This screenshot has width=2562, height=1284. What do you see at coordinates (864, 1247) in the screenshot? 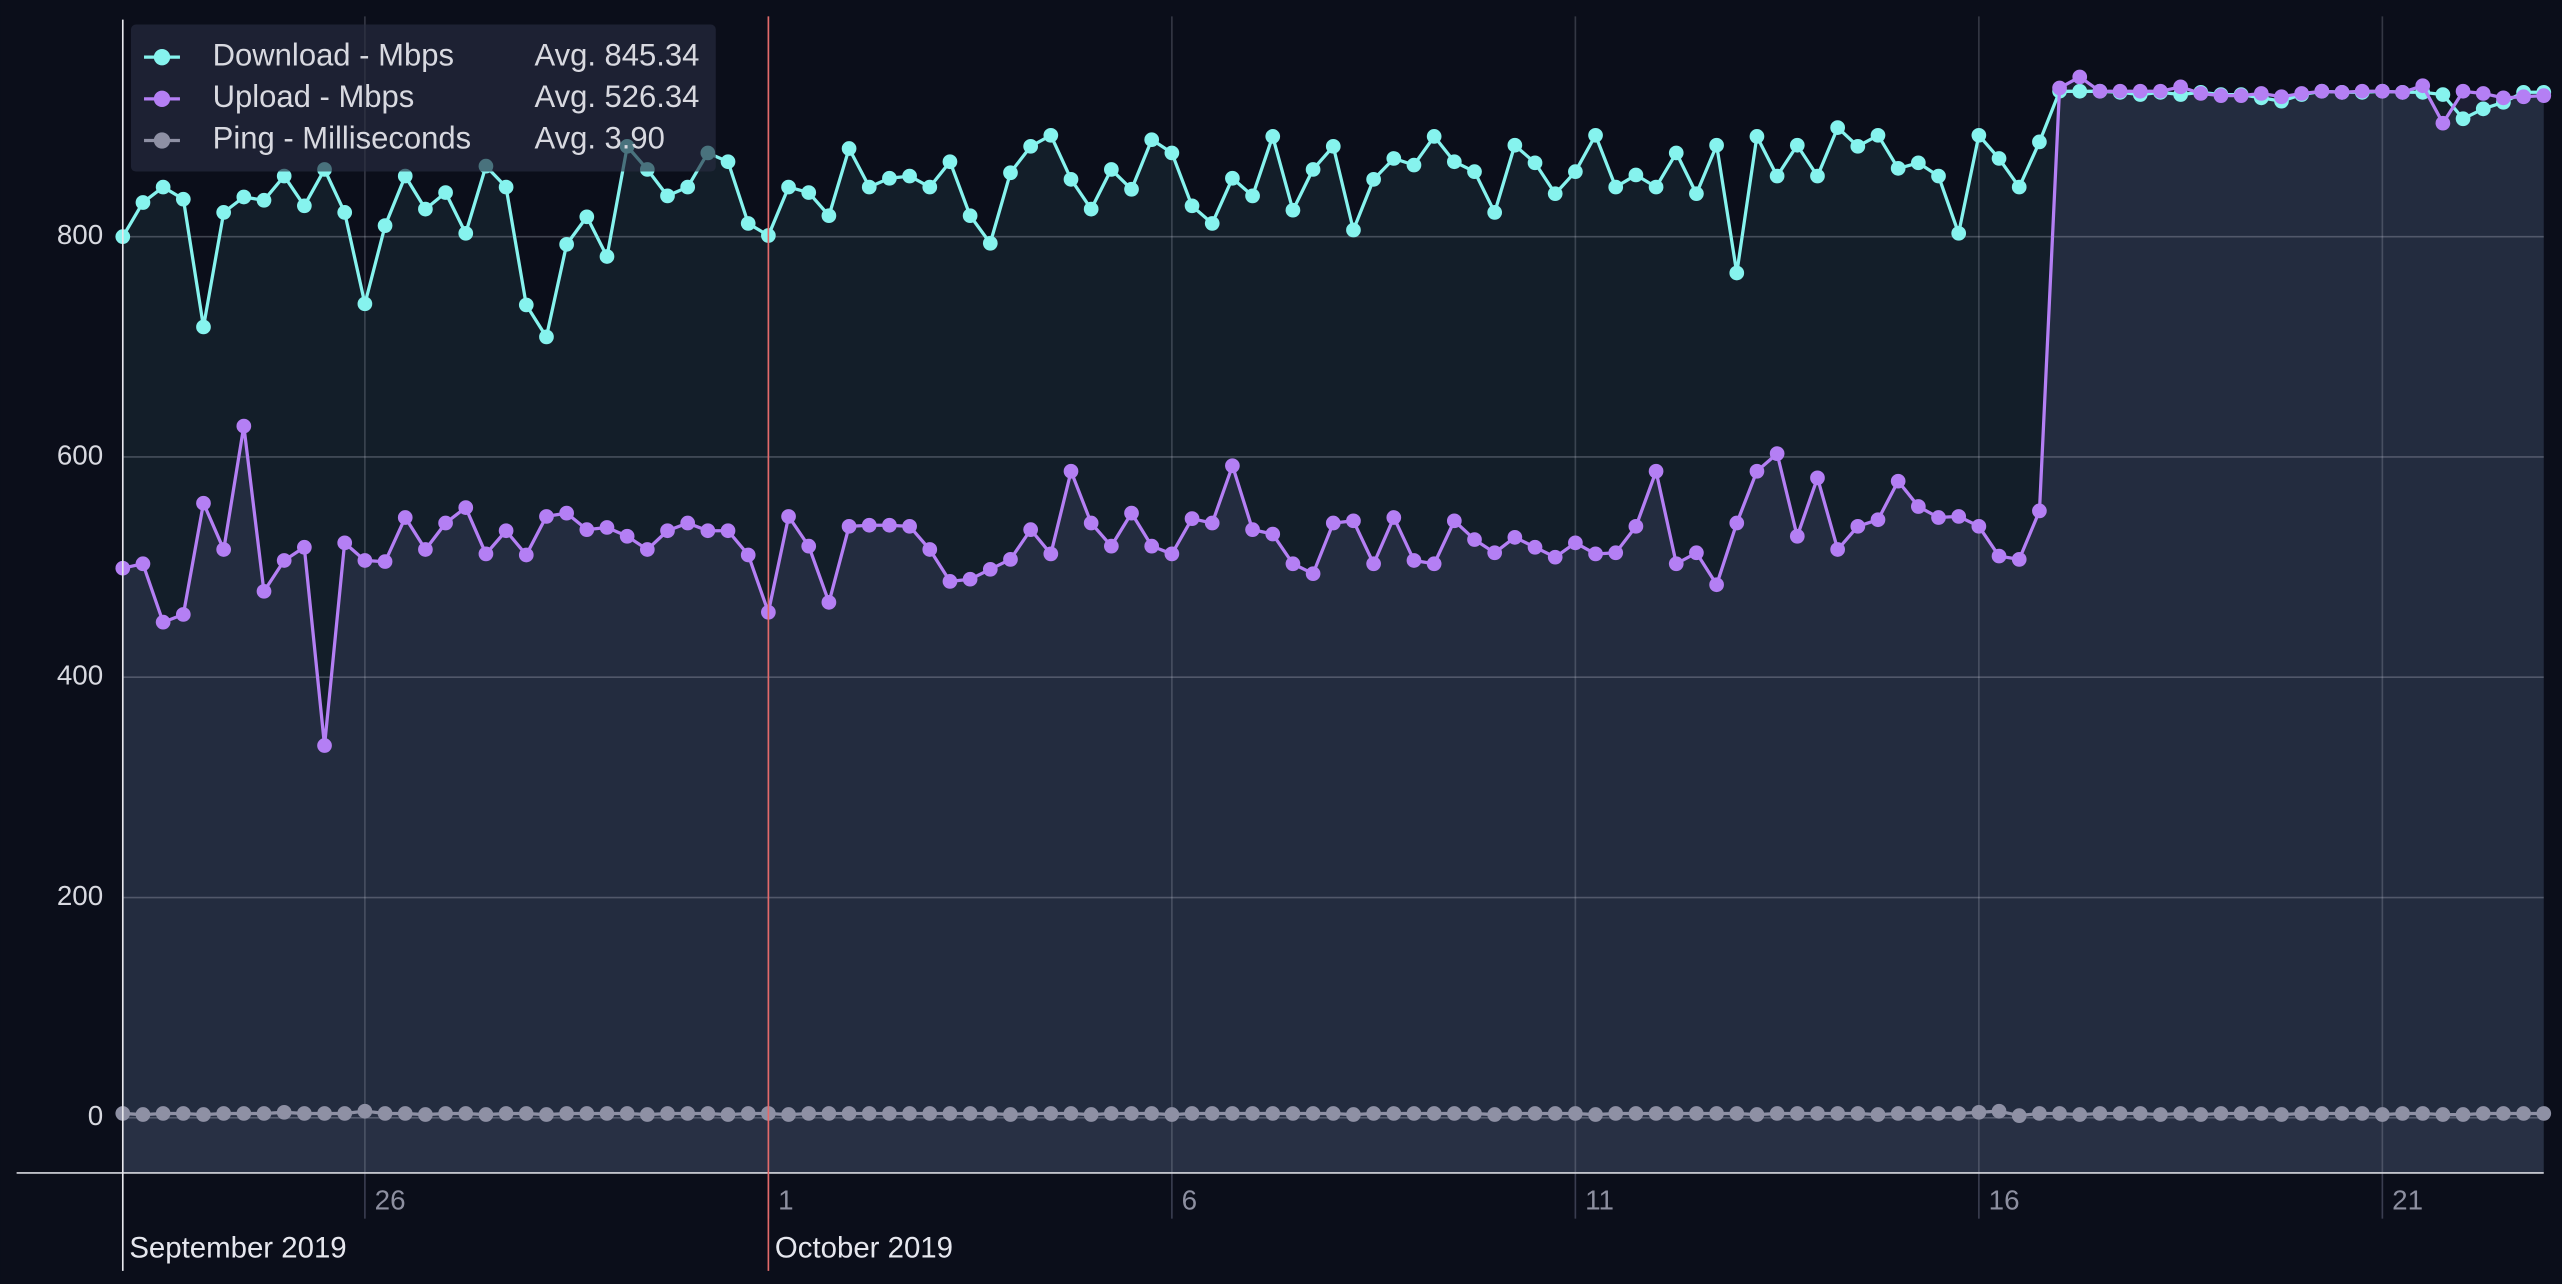
I see `month-label: October 2019` at bounding box center [864, 1247].